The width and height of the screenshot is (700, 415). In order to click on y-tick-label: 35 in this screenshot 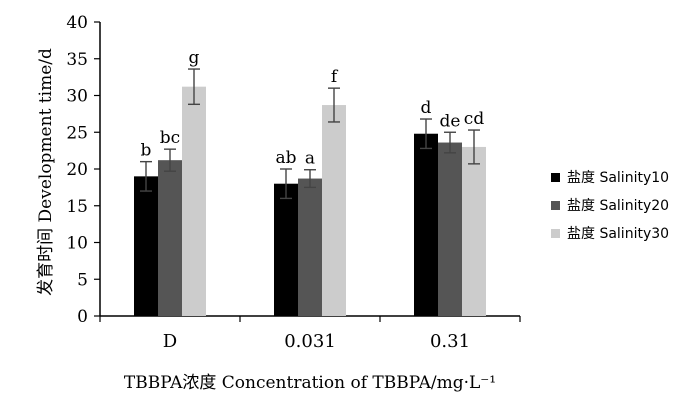, I will do `click(77, 60)`.